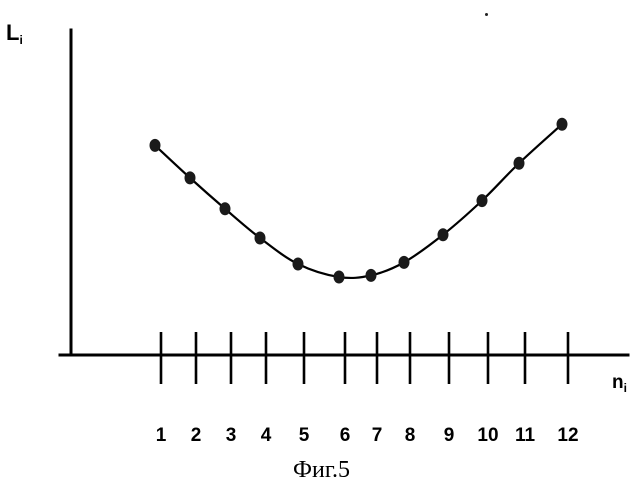 The image size is (643, 500). Describe the element at coordinates (161, 435) in the screenshot. I see `x-tick-label-1: 1` at that location.